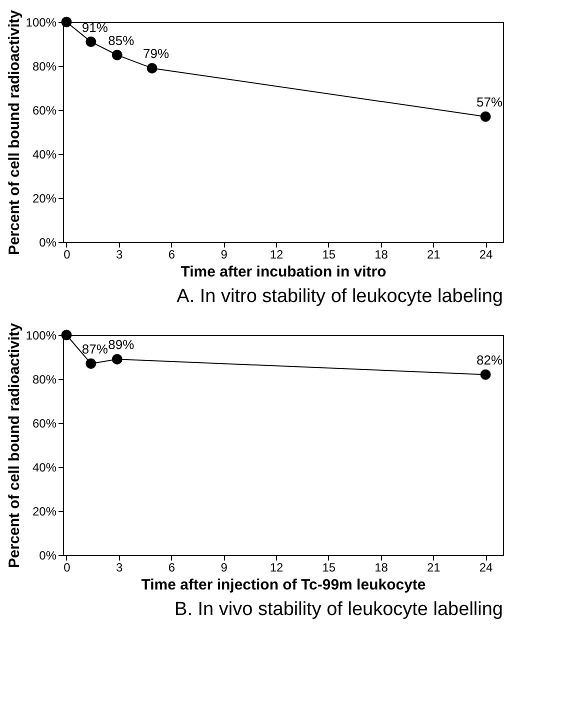 The image size is (573, 712). What do you see at coordinates (338, 609) in the screenshot?
I see `text: B. In vivo stability of leukocyte labelling` at bounding box center [338, 609].